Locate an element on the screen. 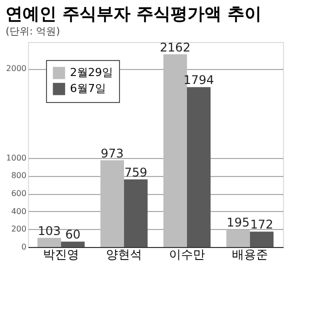 The image size is (310, 310). x-tick-label: 양현석 is located at coordinates (124, 255).